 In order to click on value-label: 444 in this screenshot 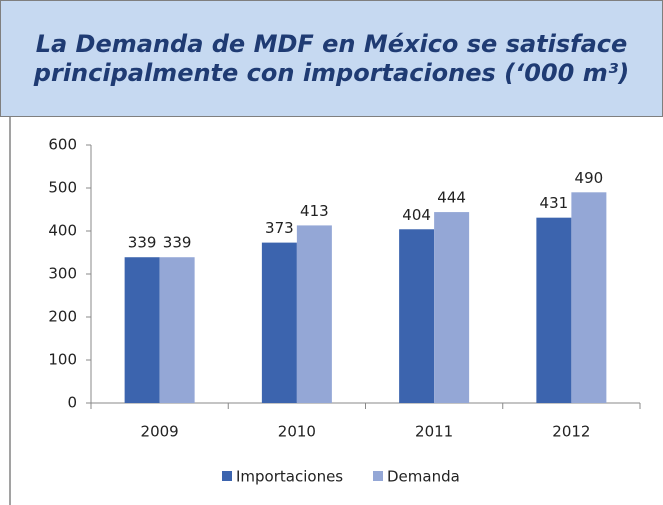, I will do `click(451, 198)`.